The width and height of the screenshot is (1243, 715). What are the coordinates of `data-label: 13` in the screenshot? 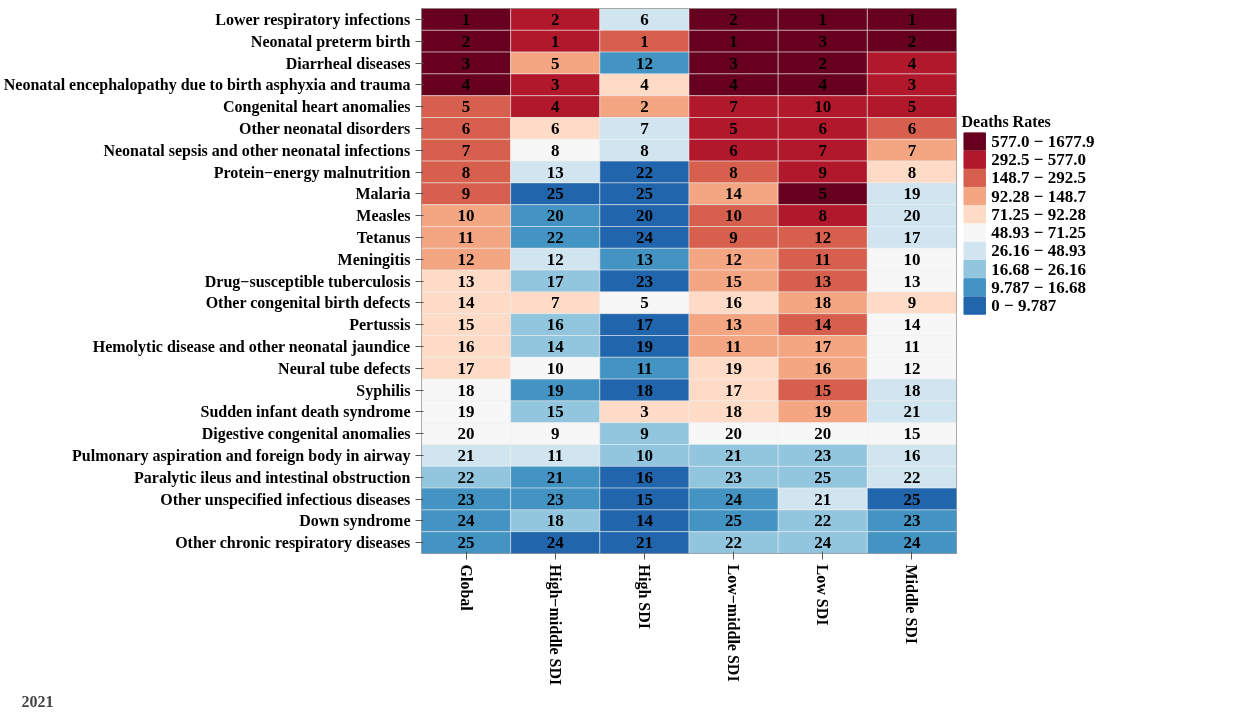 It's located at (644, 259).